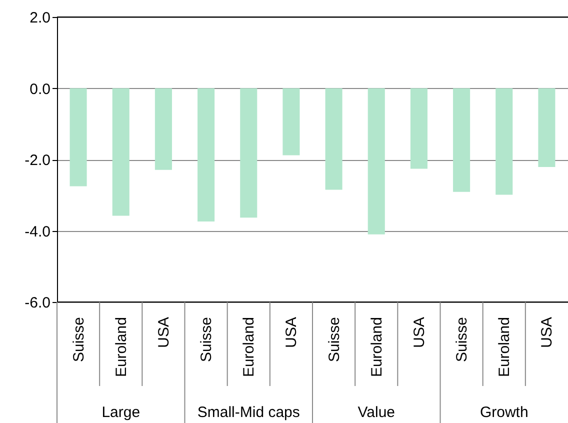 The width and height of the screenshot is (568, 423). Describe the element at coordinates (37, 303) in the screenshot. I see `y-tick-label: -6.0` at that location.